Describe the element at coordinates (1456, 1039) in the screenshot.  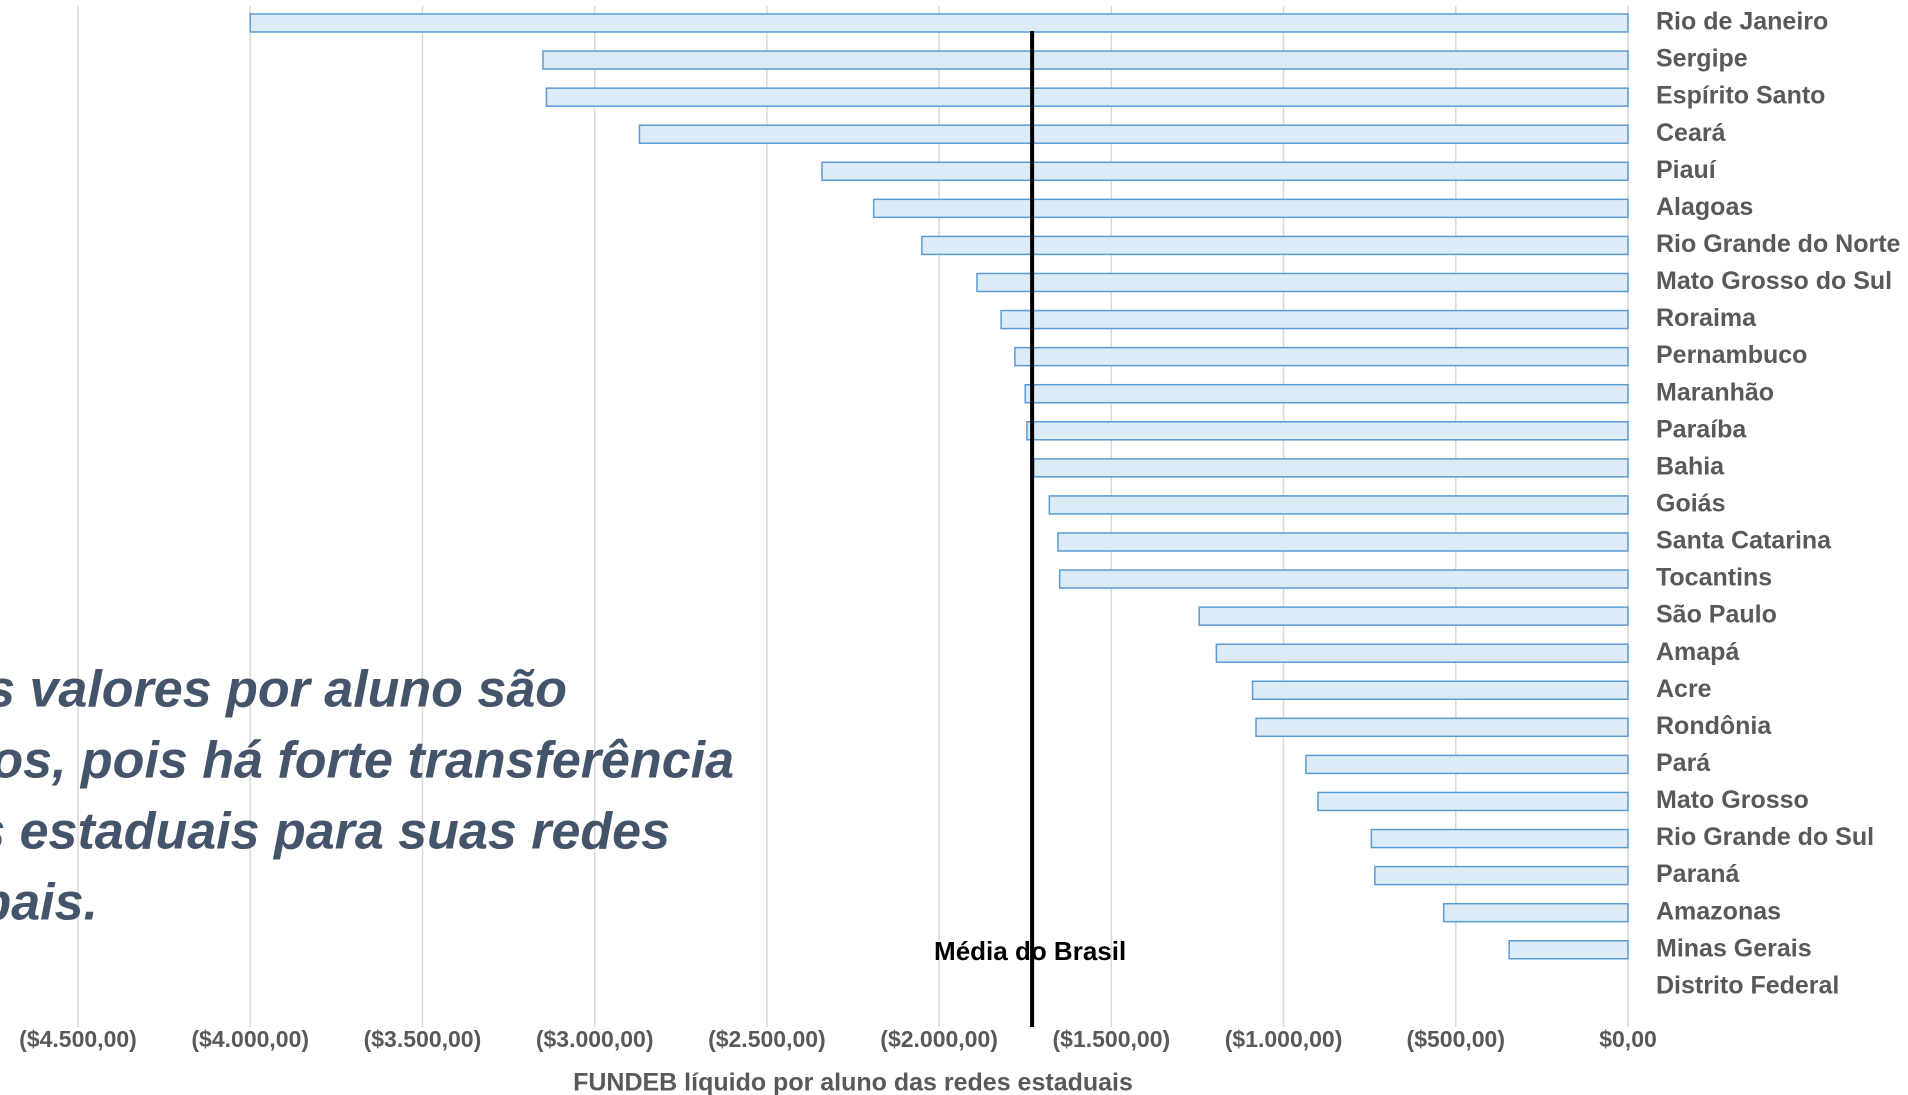
I see `x-tick-label: ($500,00)` at that location.